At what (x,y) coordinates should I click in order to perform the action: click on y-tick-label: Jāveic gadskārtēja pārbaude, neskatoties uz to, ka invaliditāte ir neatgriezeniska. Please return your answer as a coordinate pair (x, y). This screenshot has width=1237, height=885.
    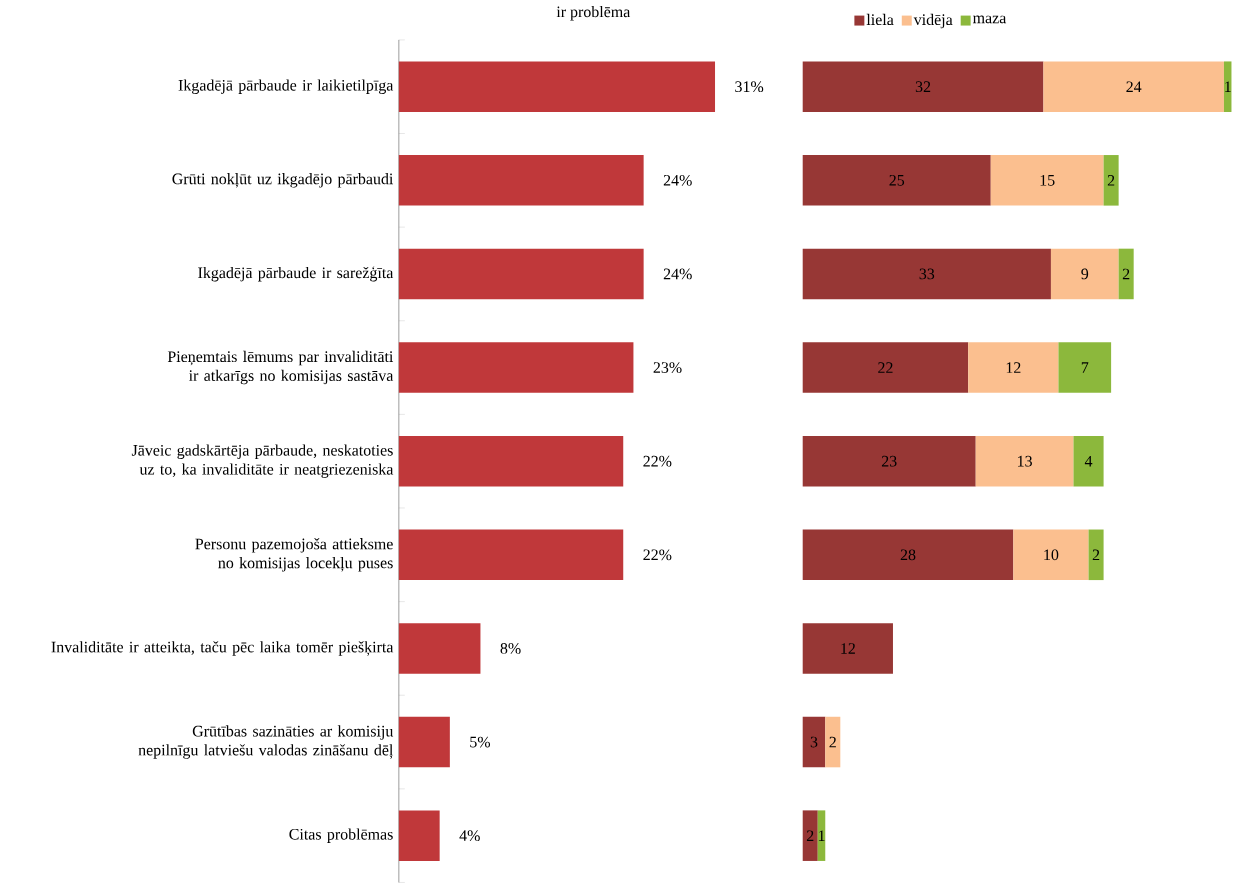
    Looking at the image, I should click on (262, 461).